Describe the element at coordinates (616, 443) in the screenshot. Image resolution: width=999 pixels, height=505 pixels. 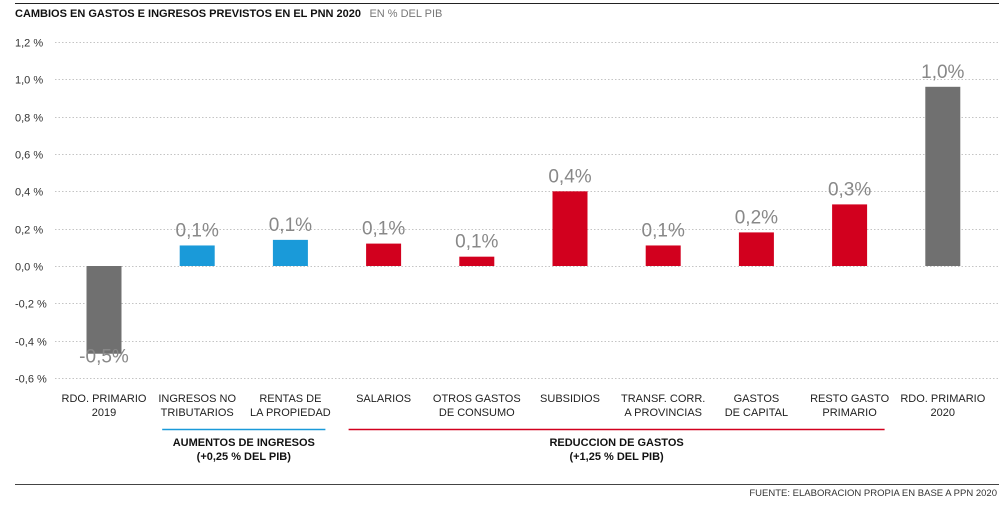
I see `group-label: REDUCCION DE GASTOS` at that location.